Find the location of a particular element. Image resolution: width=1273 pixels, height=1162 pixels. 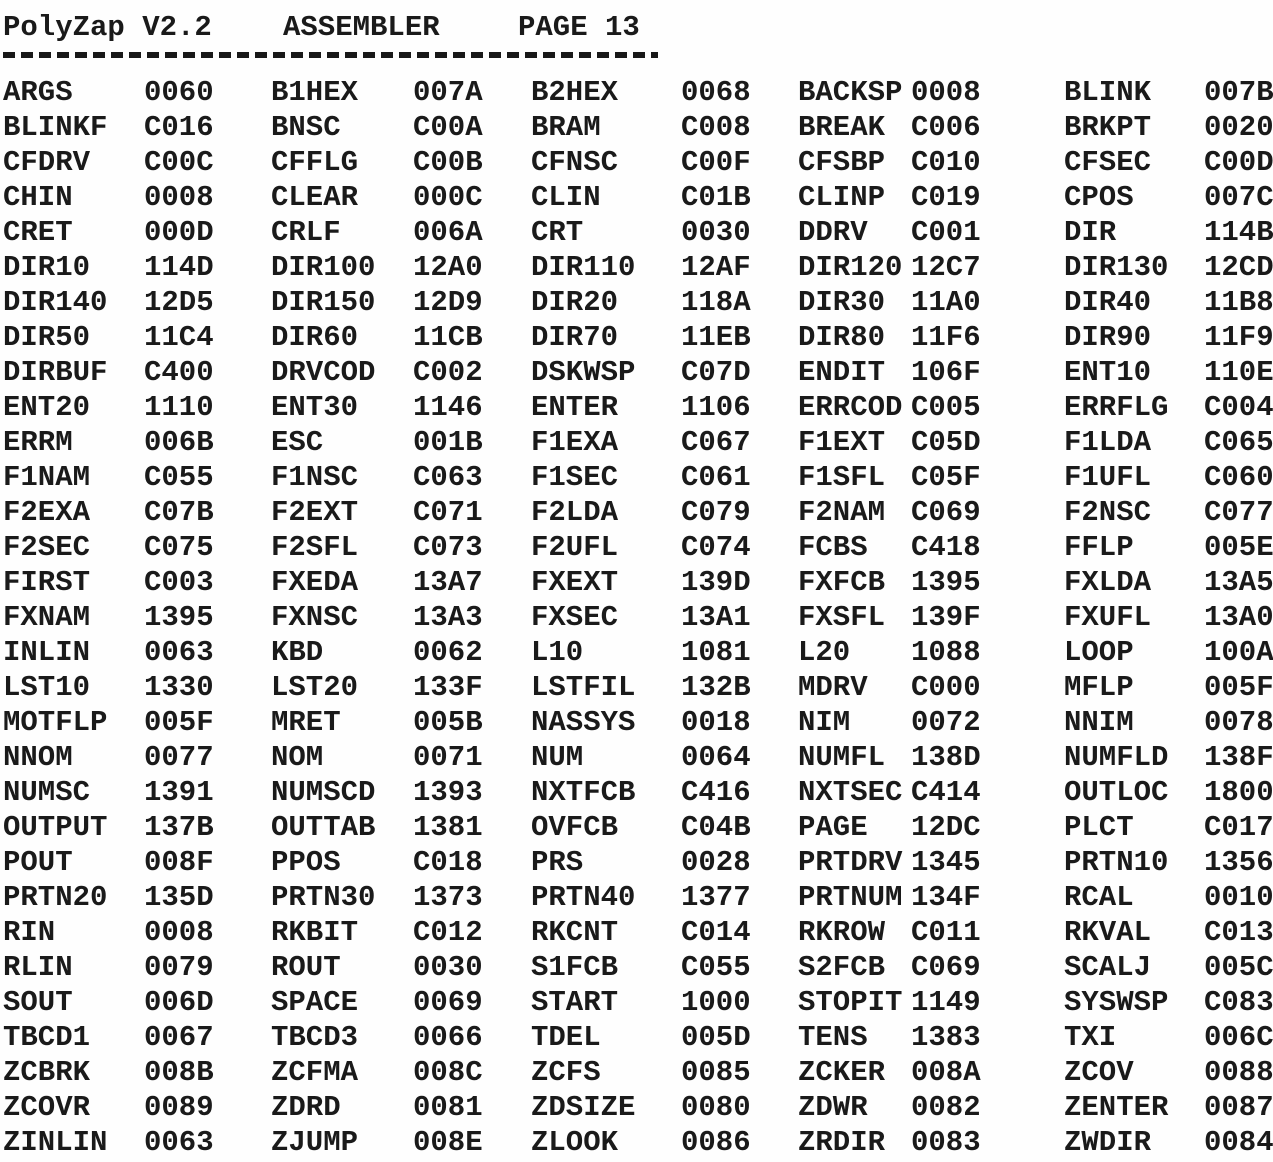

symbol-name: CLINP is located at coordinates (842, 197).